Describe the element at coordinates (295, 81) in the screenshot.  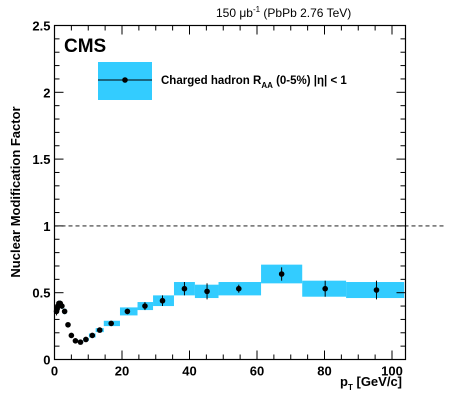
I see `legend-extra: (0-5%) |` at that location.